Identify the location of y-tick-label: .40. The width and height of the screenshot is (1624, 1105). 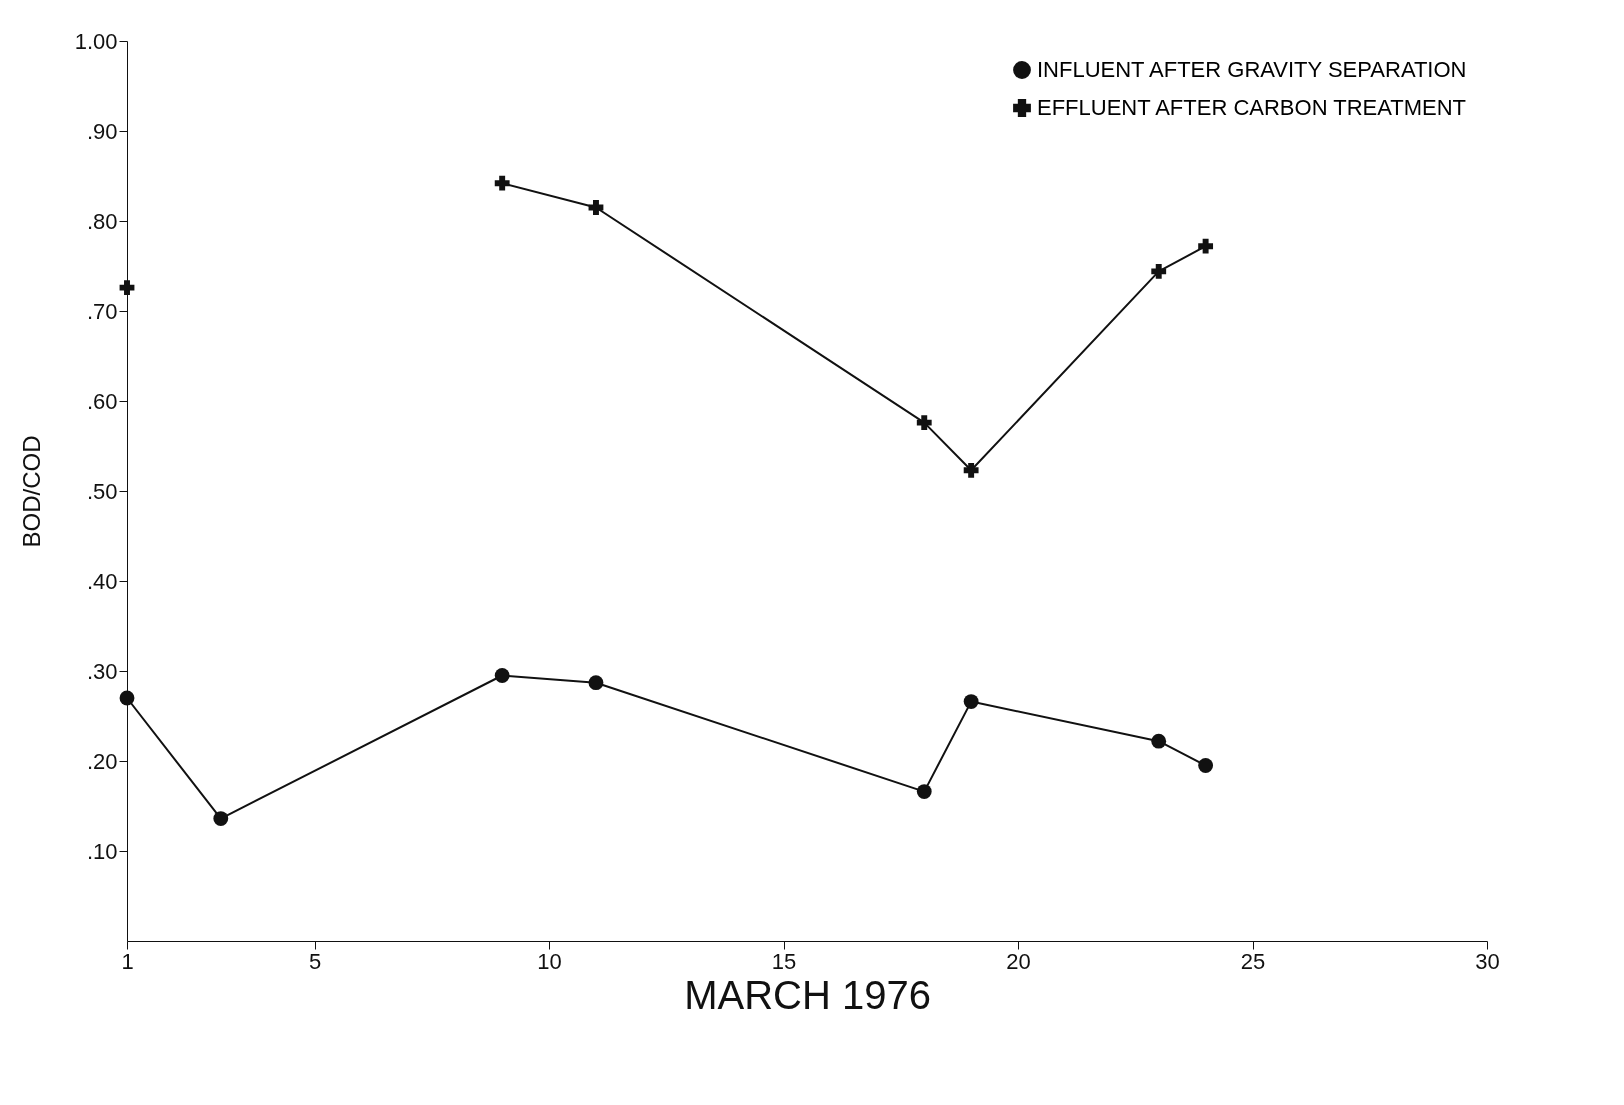
(102, 581).